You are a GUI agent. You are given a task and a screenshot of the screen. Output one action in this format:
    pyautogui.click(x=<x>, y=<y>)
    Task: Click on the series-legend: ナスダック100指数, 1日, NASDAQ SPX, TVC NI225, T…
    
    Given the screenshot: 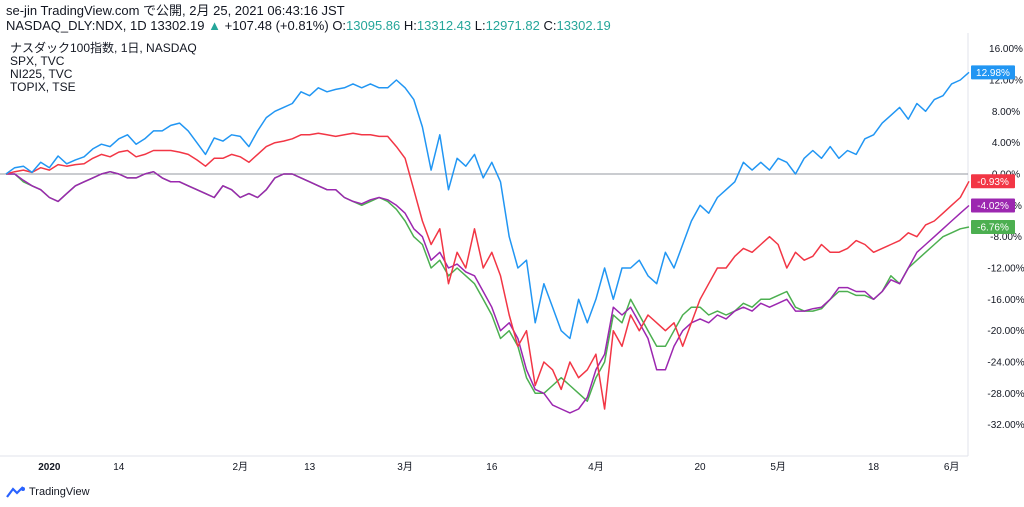 What is the action you would take?
    pyautogui.click(x=103, y=68)
    